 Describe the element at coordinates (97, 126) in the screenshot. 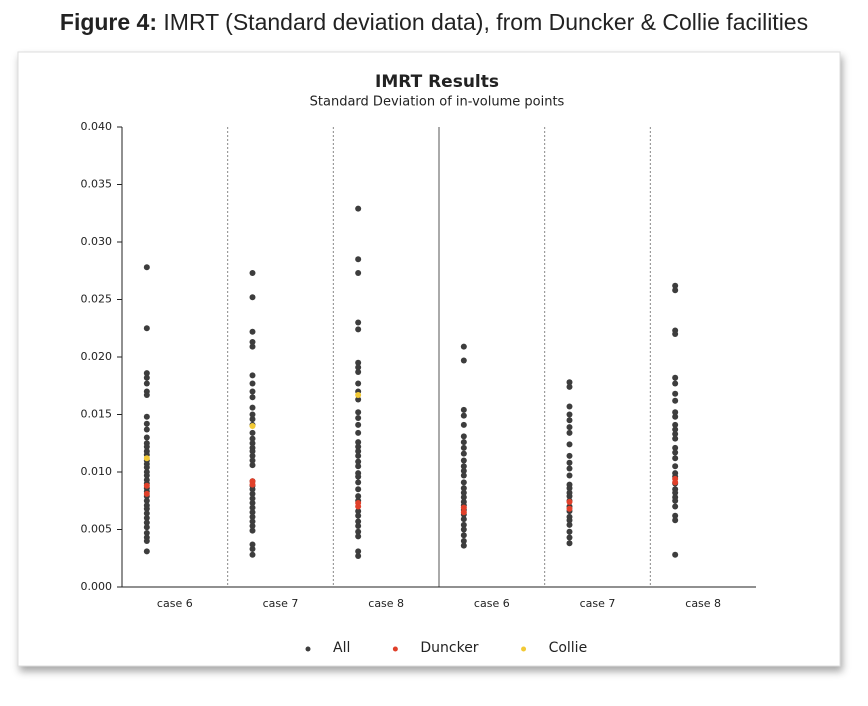

I see `y-tick-label: 0.040` at that location.